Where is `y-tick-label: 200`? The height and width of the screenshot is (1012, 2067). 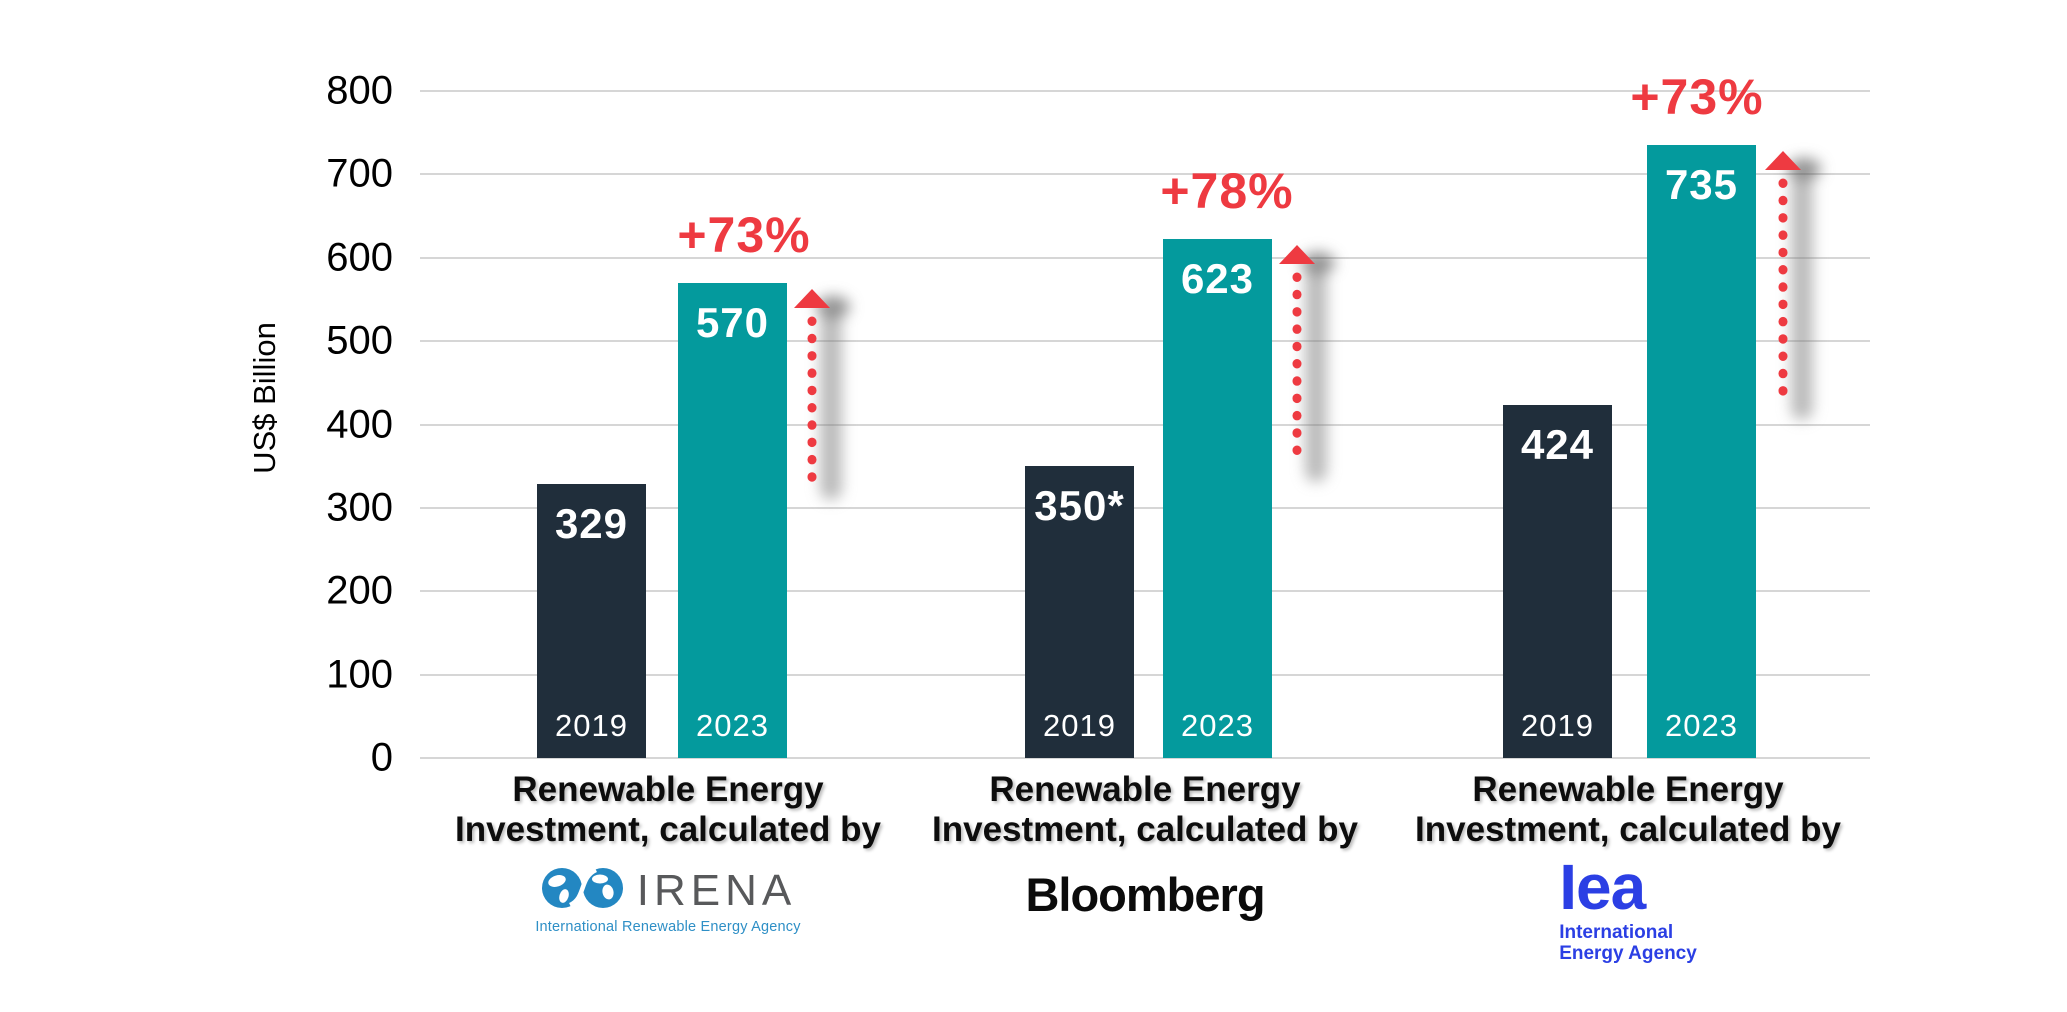
y-tick-label: 200 is located at coordinates (359, 590).